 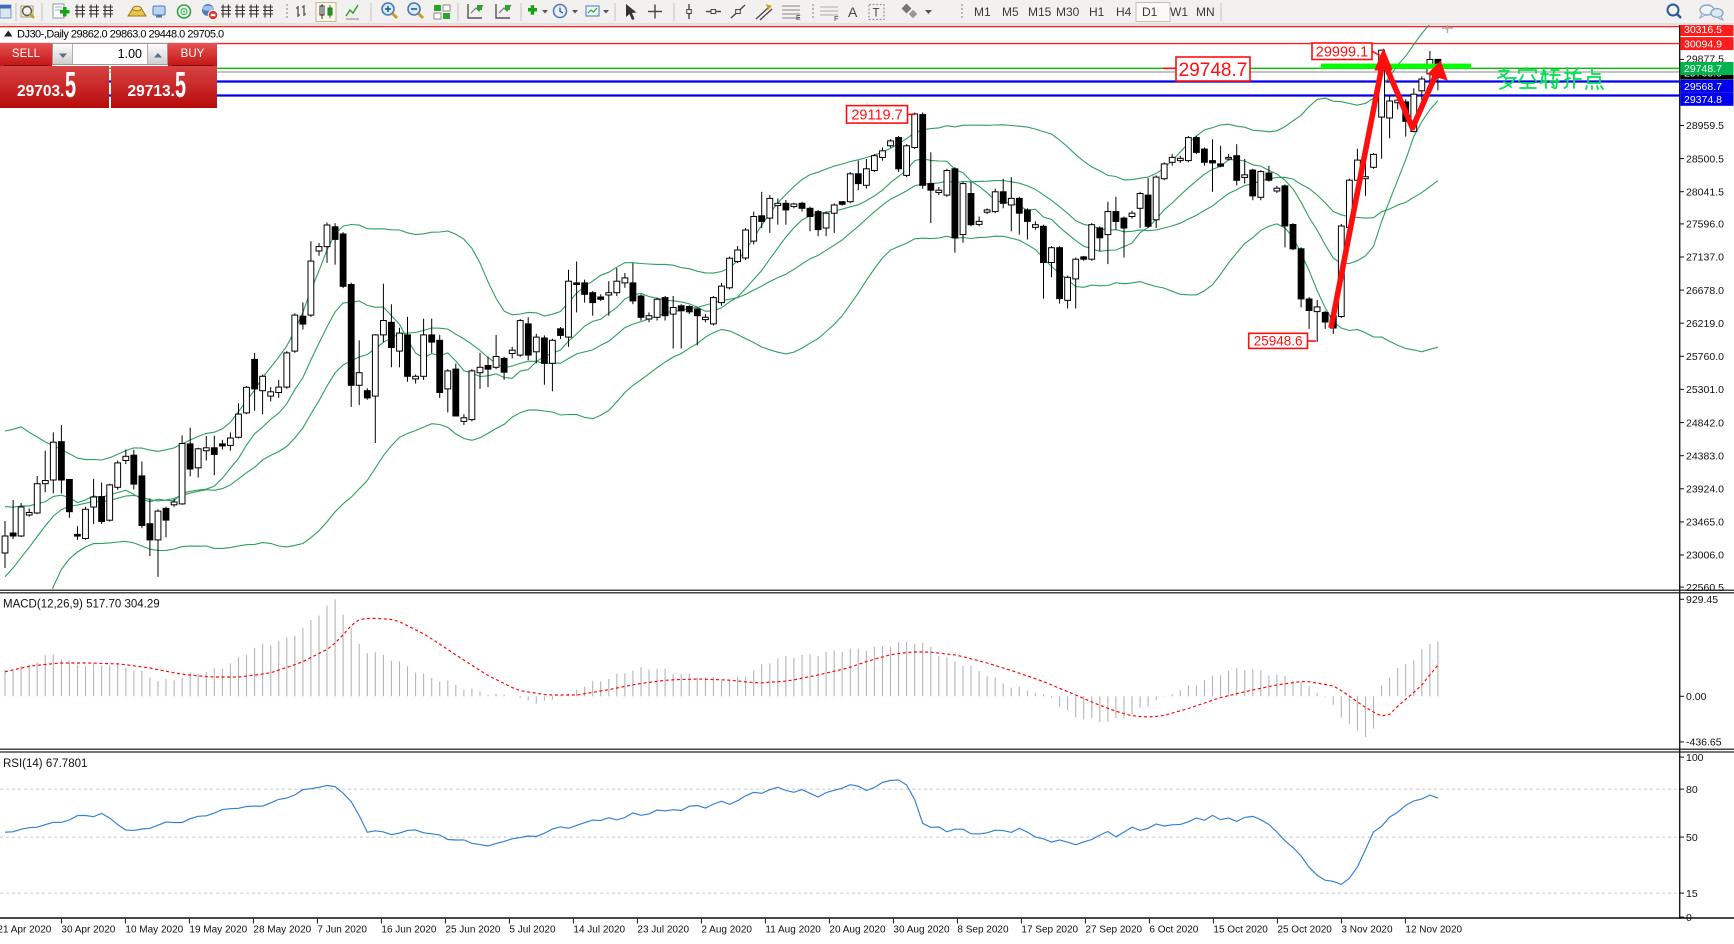 What do you see at coordinates (1705, 357) in the screenshot?
I see `svg-text: 25760.0` at bounding box center [1705, 357].